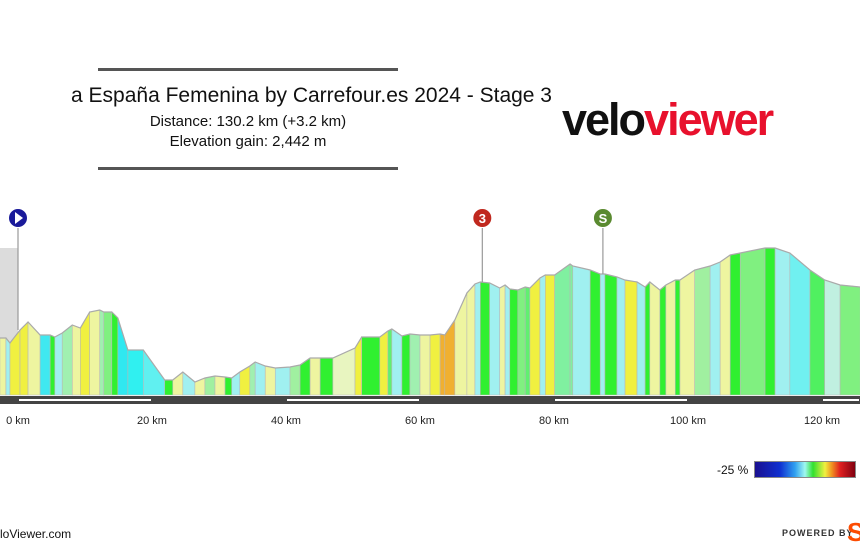 The height and width of the screenshot is (548, 860). What do you see at coordinates (430, 400) in the screenshot?
I see `distance-axis-bar` at bounding box center [430, 400].